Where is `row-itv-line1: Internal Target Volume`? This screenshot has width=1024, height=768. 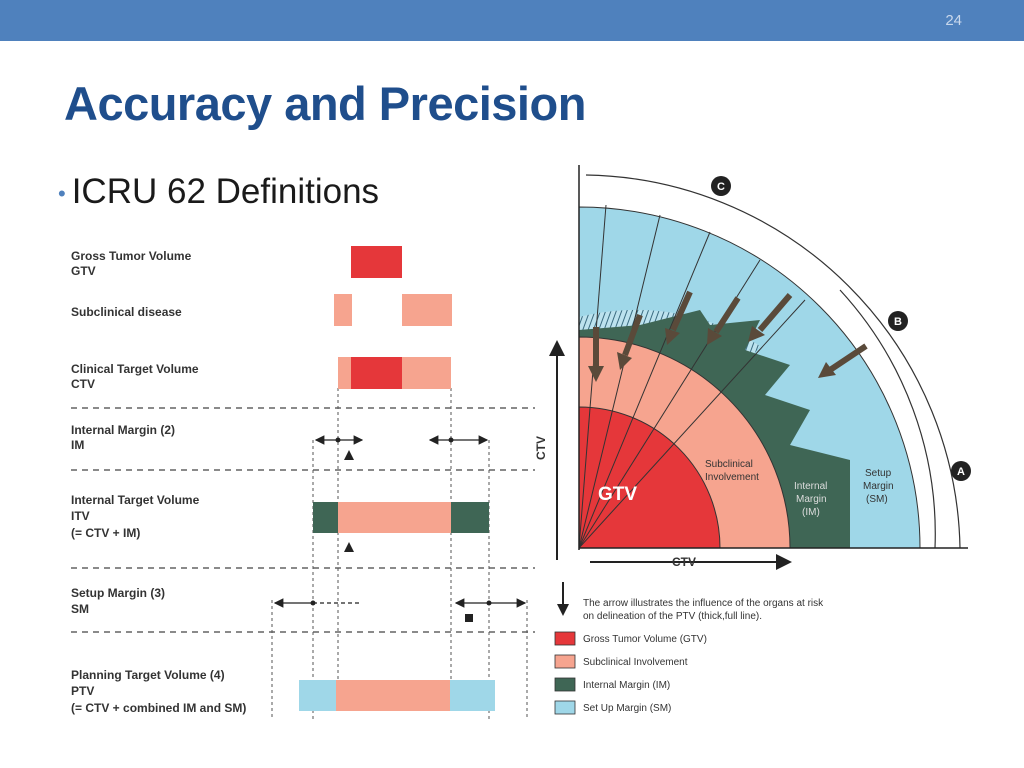 row-itv-line1: Internal Target Volume is located at coordinates (135, 500).